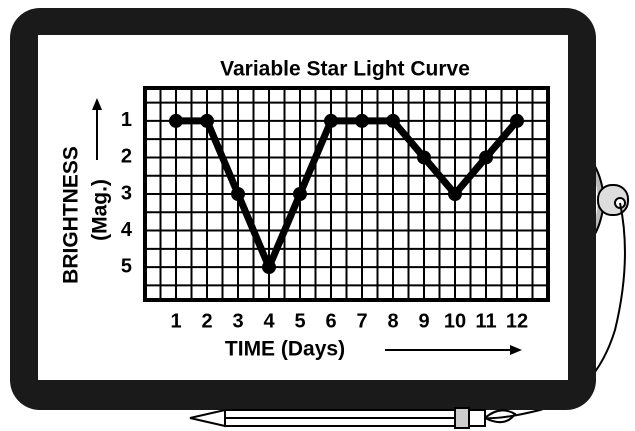 The height and width of the screenshot is (431, 635). What do you see at coordinates (126, 193) in the screenshot?
I see `y-tick-label: 3` at bounding box center [126, 193].